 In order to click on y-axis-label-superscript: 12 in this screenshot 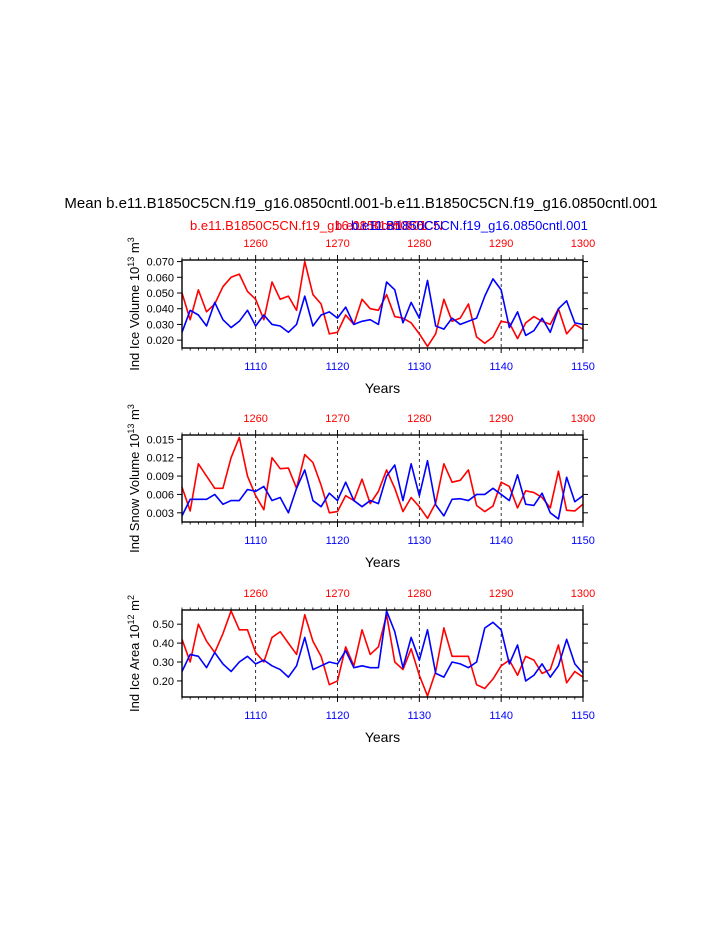, I will do `click(131, 620)`.